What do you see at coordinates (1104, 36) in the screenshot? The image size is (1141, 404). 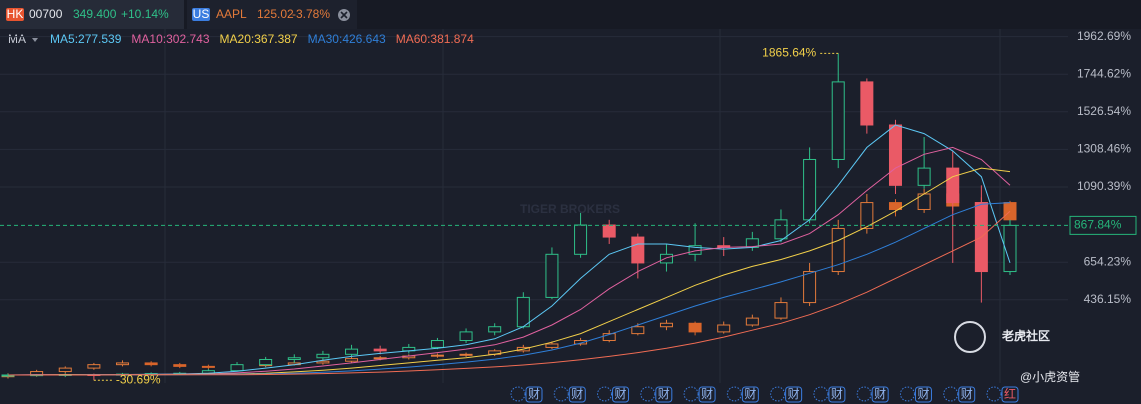 I see `y-tick-label: 1962.69%` at bounding box center [1104, 36].